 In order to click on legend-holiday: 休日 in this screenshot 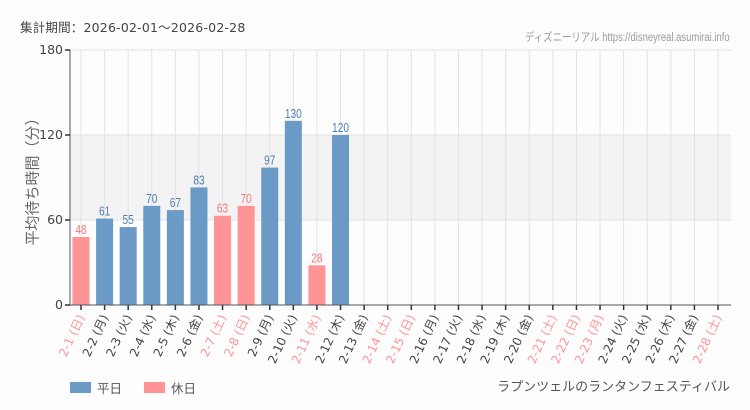, I will do `click(170, 387)`.